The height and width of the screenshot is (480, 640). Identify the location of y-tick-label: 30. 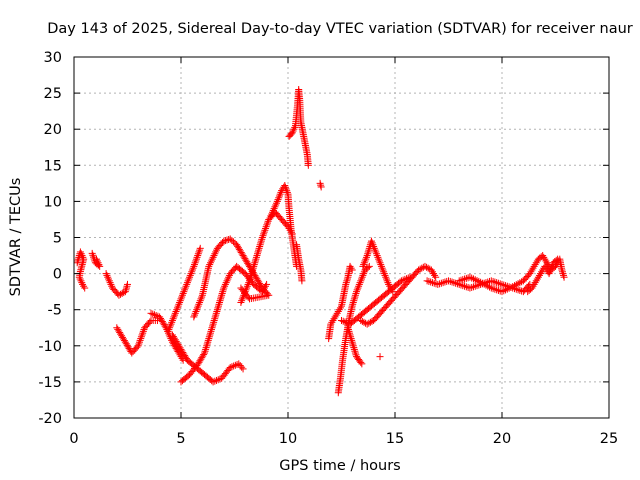
(53, 58).